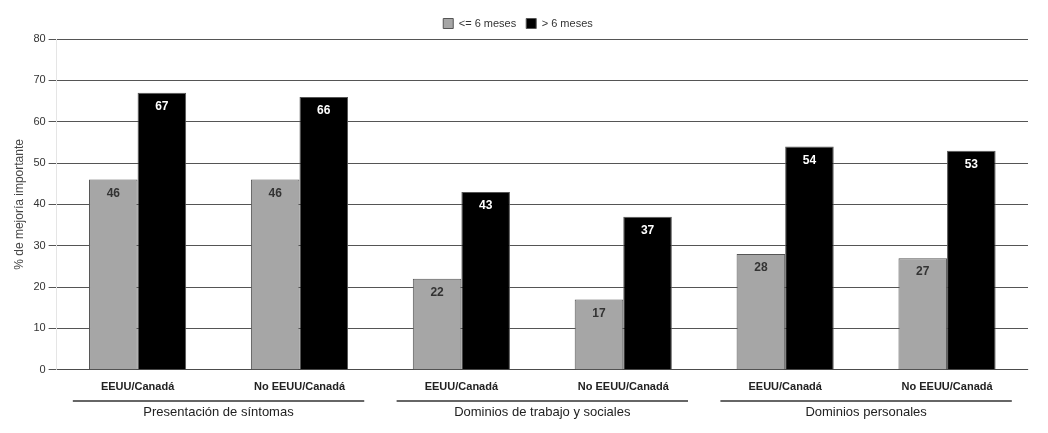 This screenshot has width=1048, height=433. Describe the element at coordinates (219, 412) in the screenshot. I see `text: Presentación de síntomas` at that location.